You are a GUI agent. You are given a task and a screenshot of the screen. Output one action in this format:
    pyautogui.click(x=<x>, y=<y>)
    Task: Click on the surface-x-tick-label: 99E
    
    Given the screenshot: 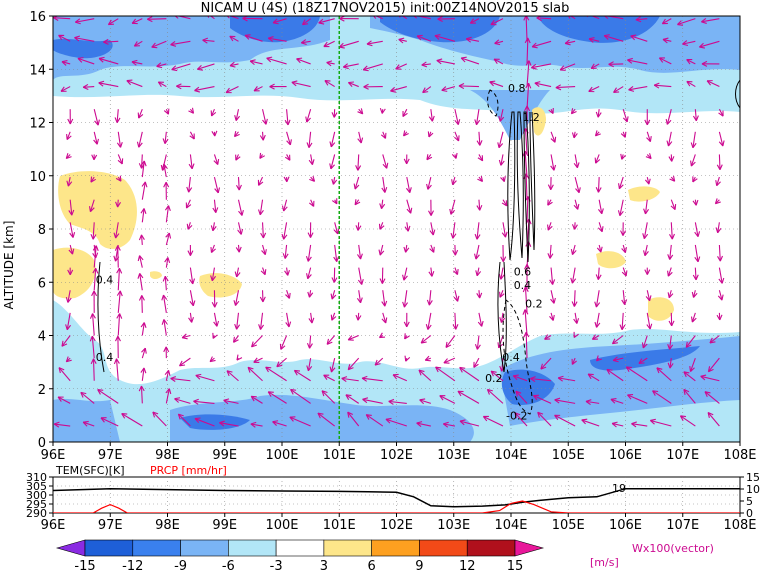 What is the action you would take?
    pyautogui.click(x=224, y=525)
    